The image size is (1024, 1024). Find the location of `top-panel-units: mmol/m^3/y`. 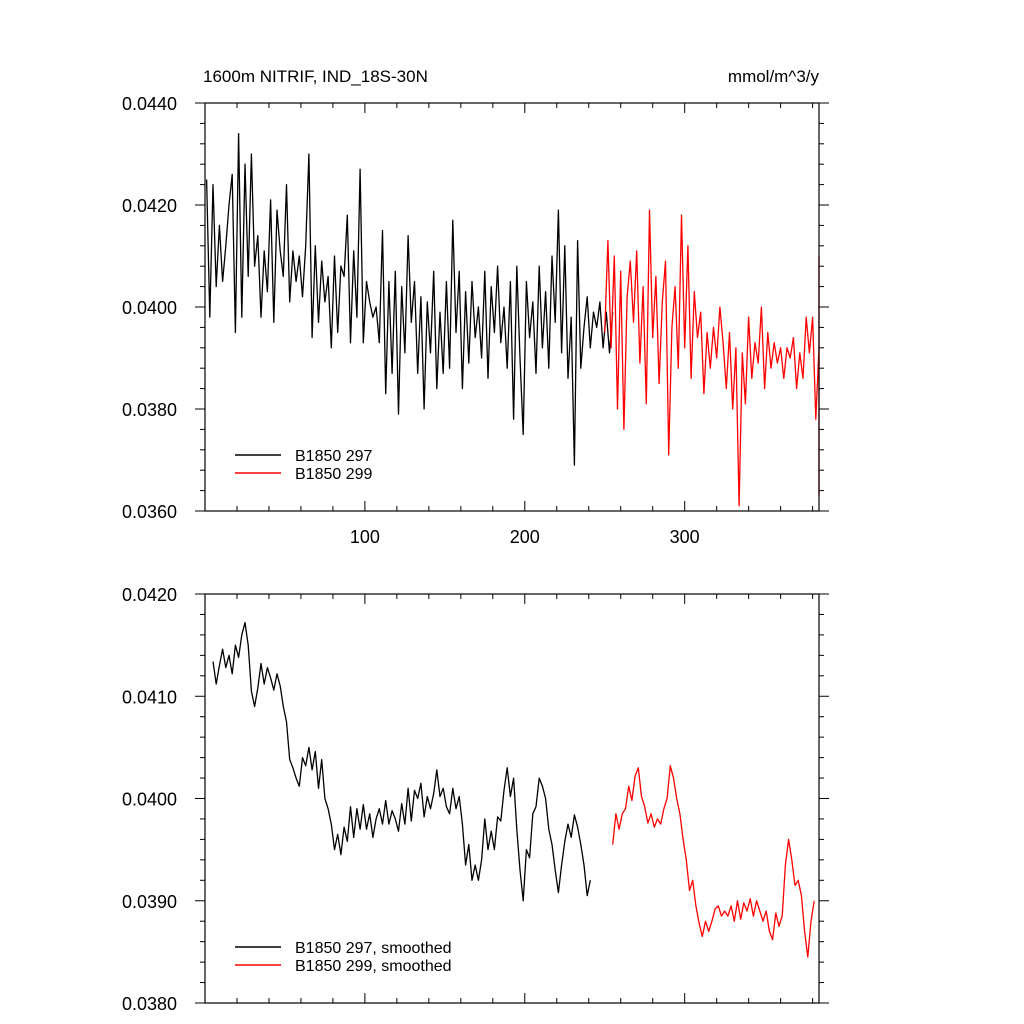

top-panel-units: mmol/m^3/y is located at coordinates (774, 76).